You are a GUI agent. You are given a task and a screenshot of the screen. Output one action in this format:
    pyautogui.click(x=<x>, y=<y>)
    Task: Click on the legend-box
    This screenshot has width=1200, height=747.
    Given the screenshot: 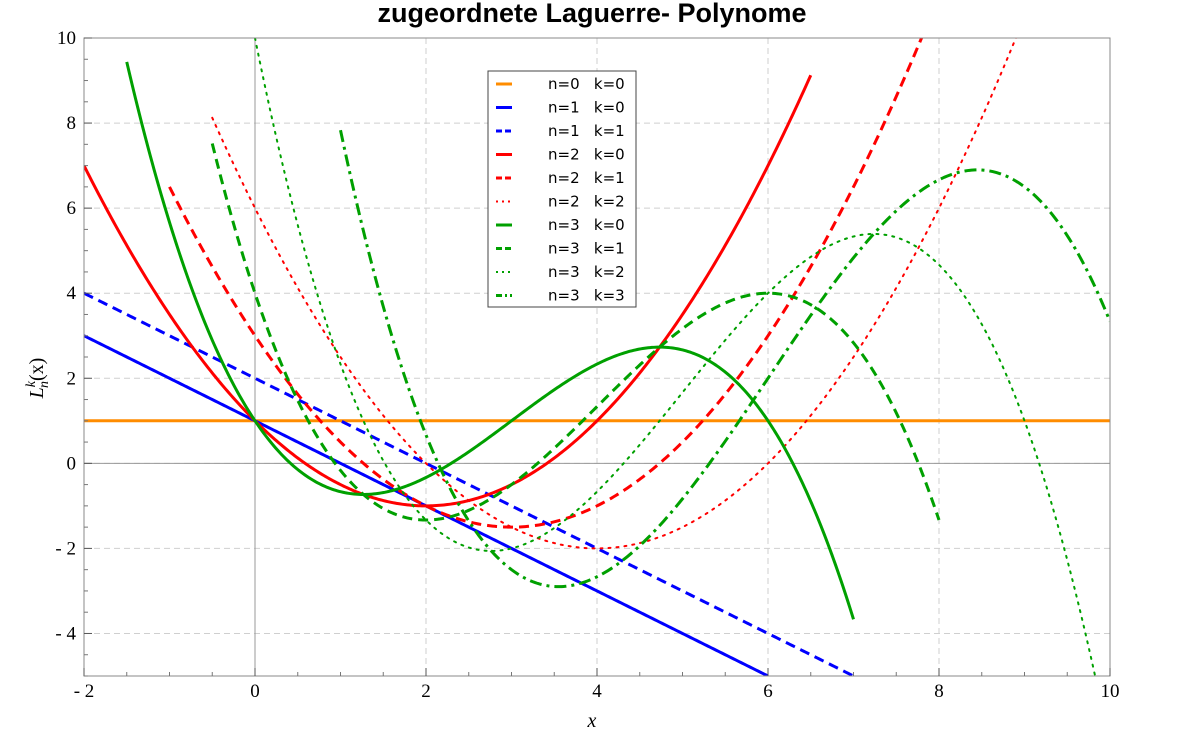 What is the action you would take?
    pyautogui.click(x=562, y=189)
    